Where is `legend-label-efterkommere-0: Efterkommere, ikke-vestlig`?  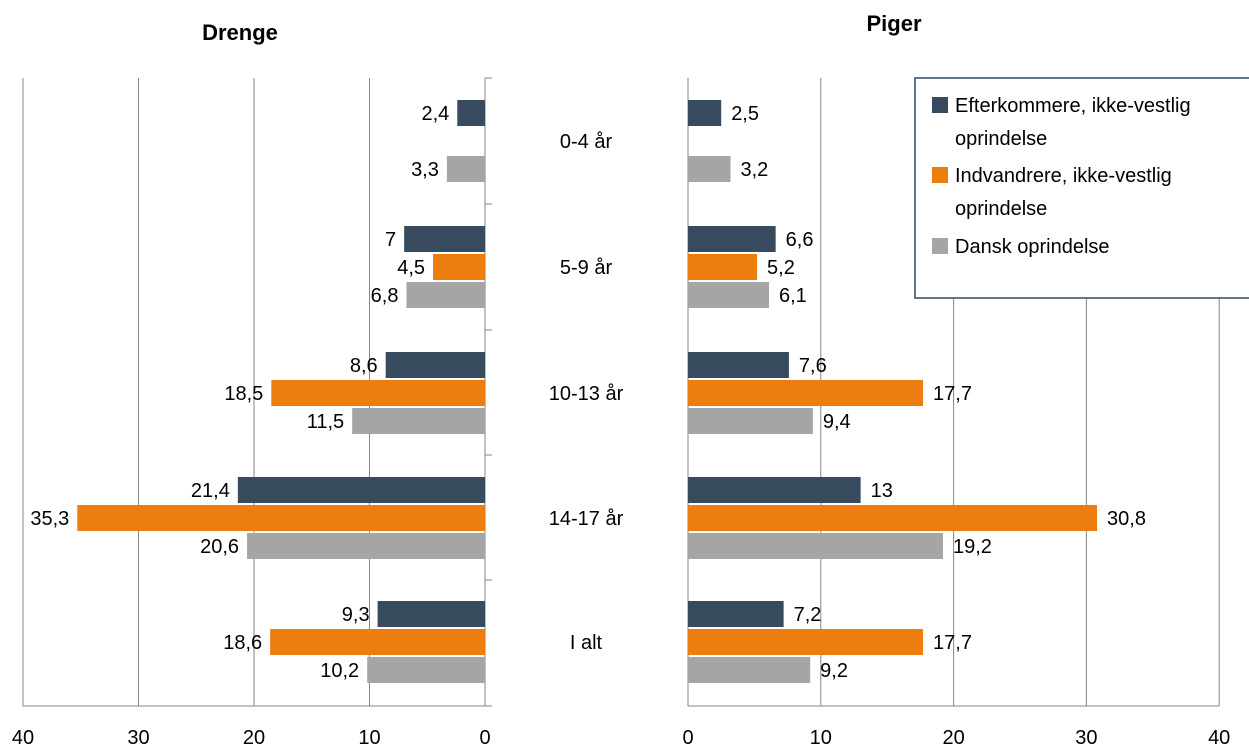
legend-label-efterkommere-0: Efterkommere, ikke-vestlig is located at coordinates (1073, 106).